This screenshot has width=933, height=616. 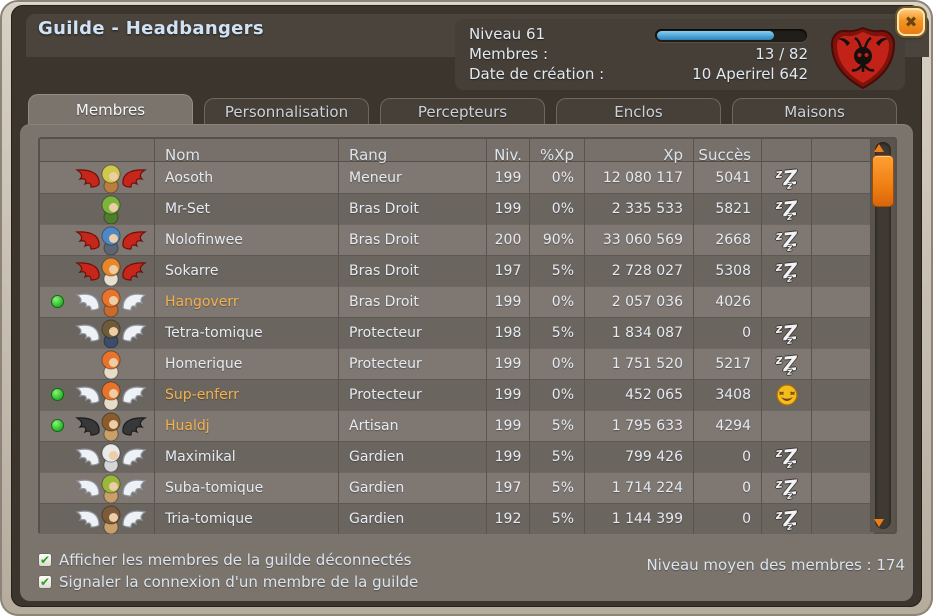 I want to click on member-xp: 2 728 027, so click(x=639, y=270).